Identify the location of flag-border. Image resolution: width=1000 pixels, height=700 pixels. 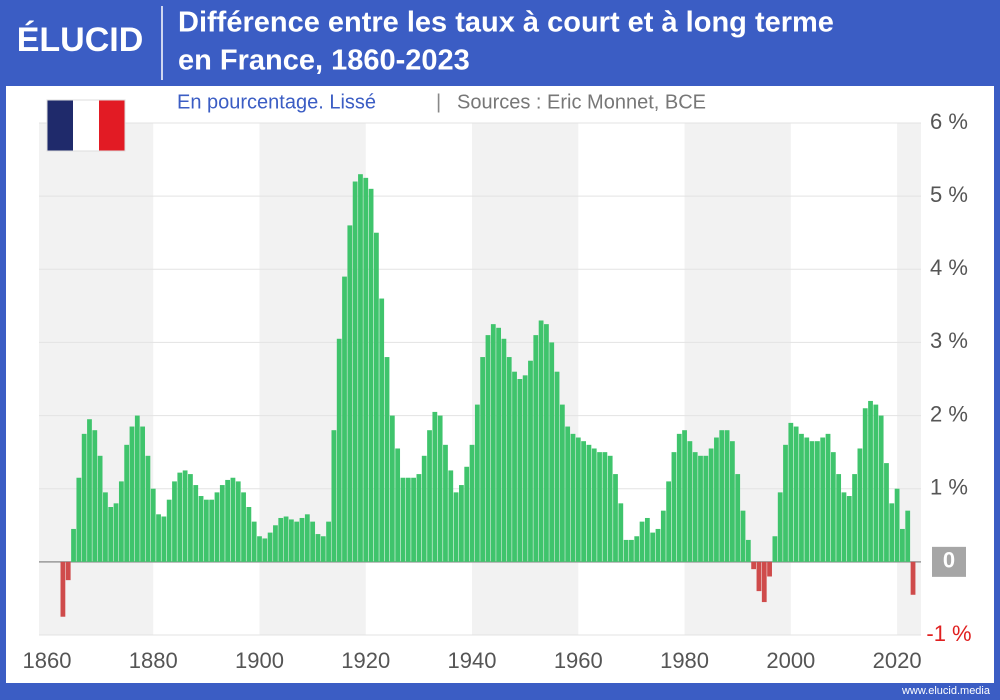
(86, 125).